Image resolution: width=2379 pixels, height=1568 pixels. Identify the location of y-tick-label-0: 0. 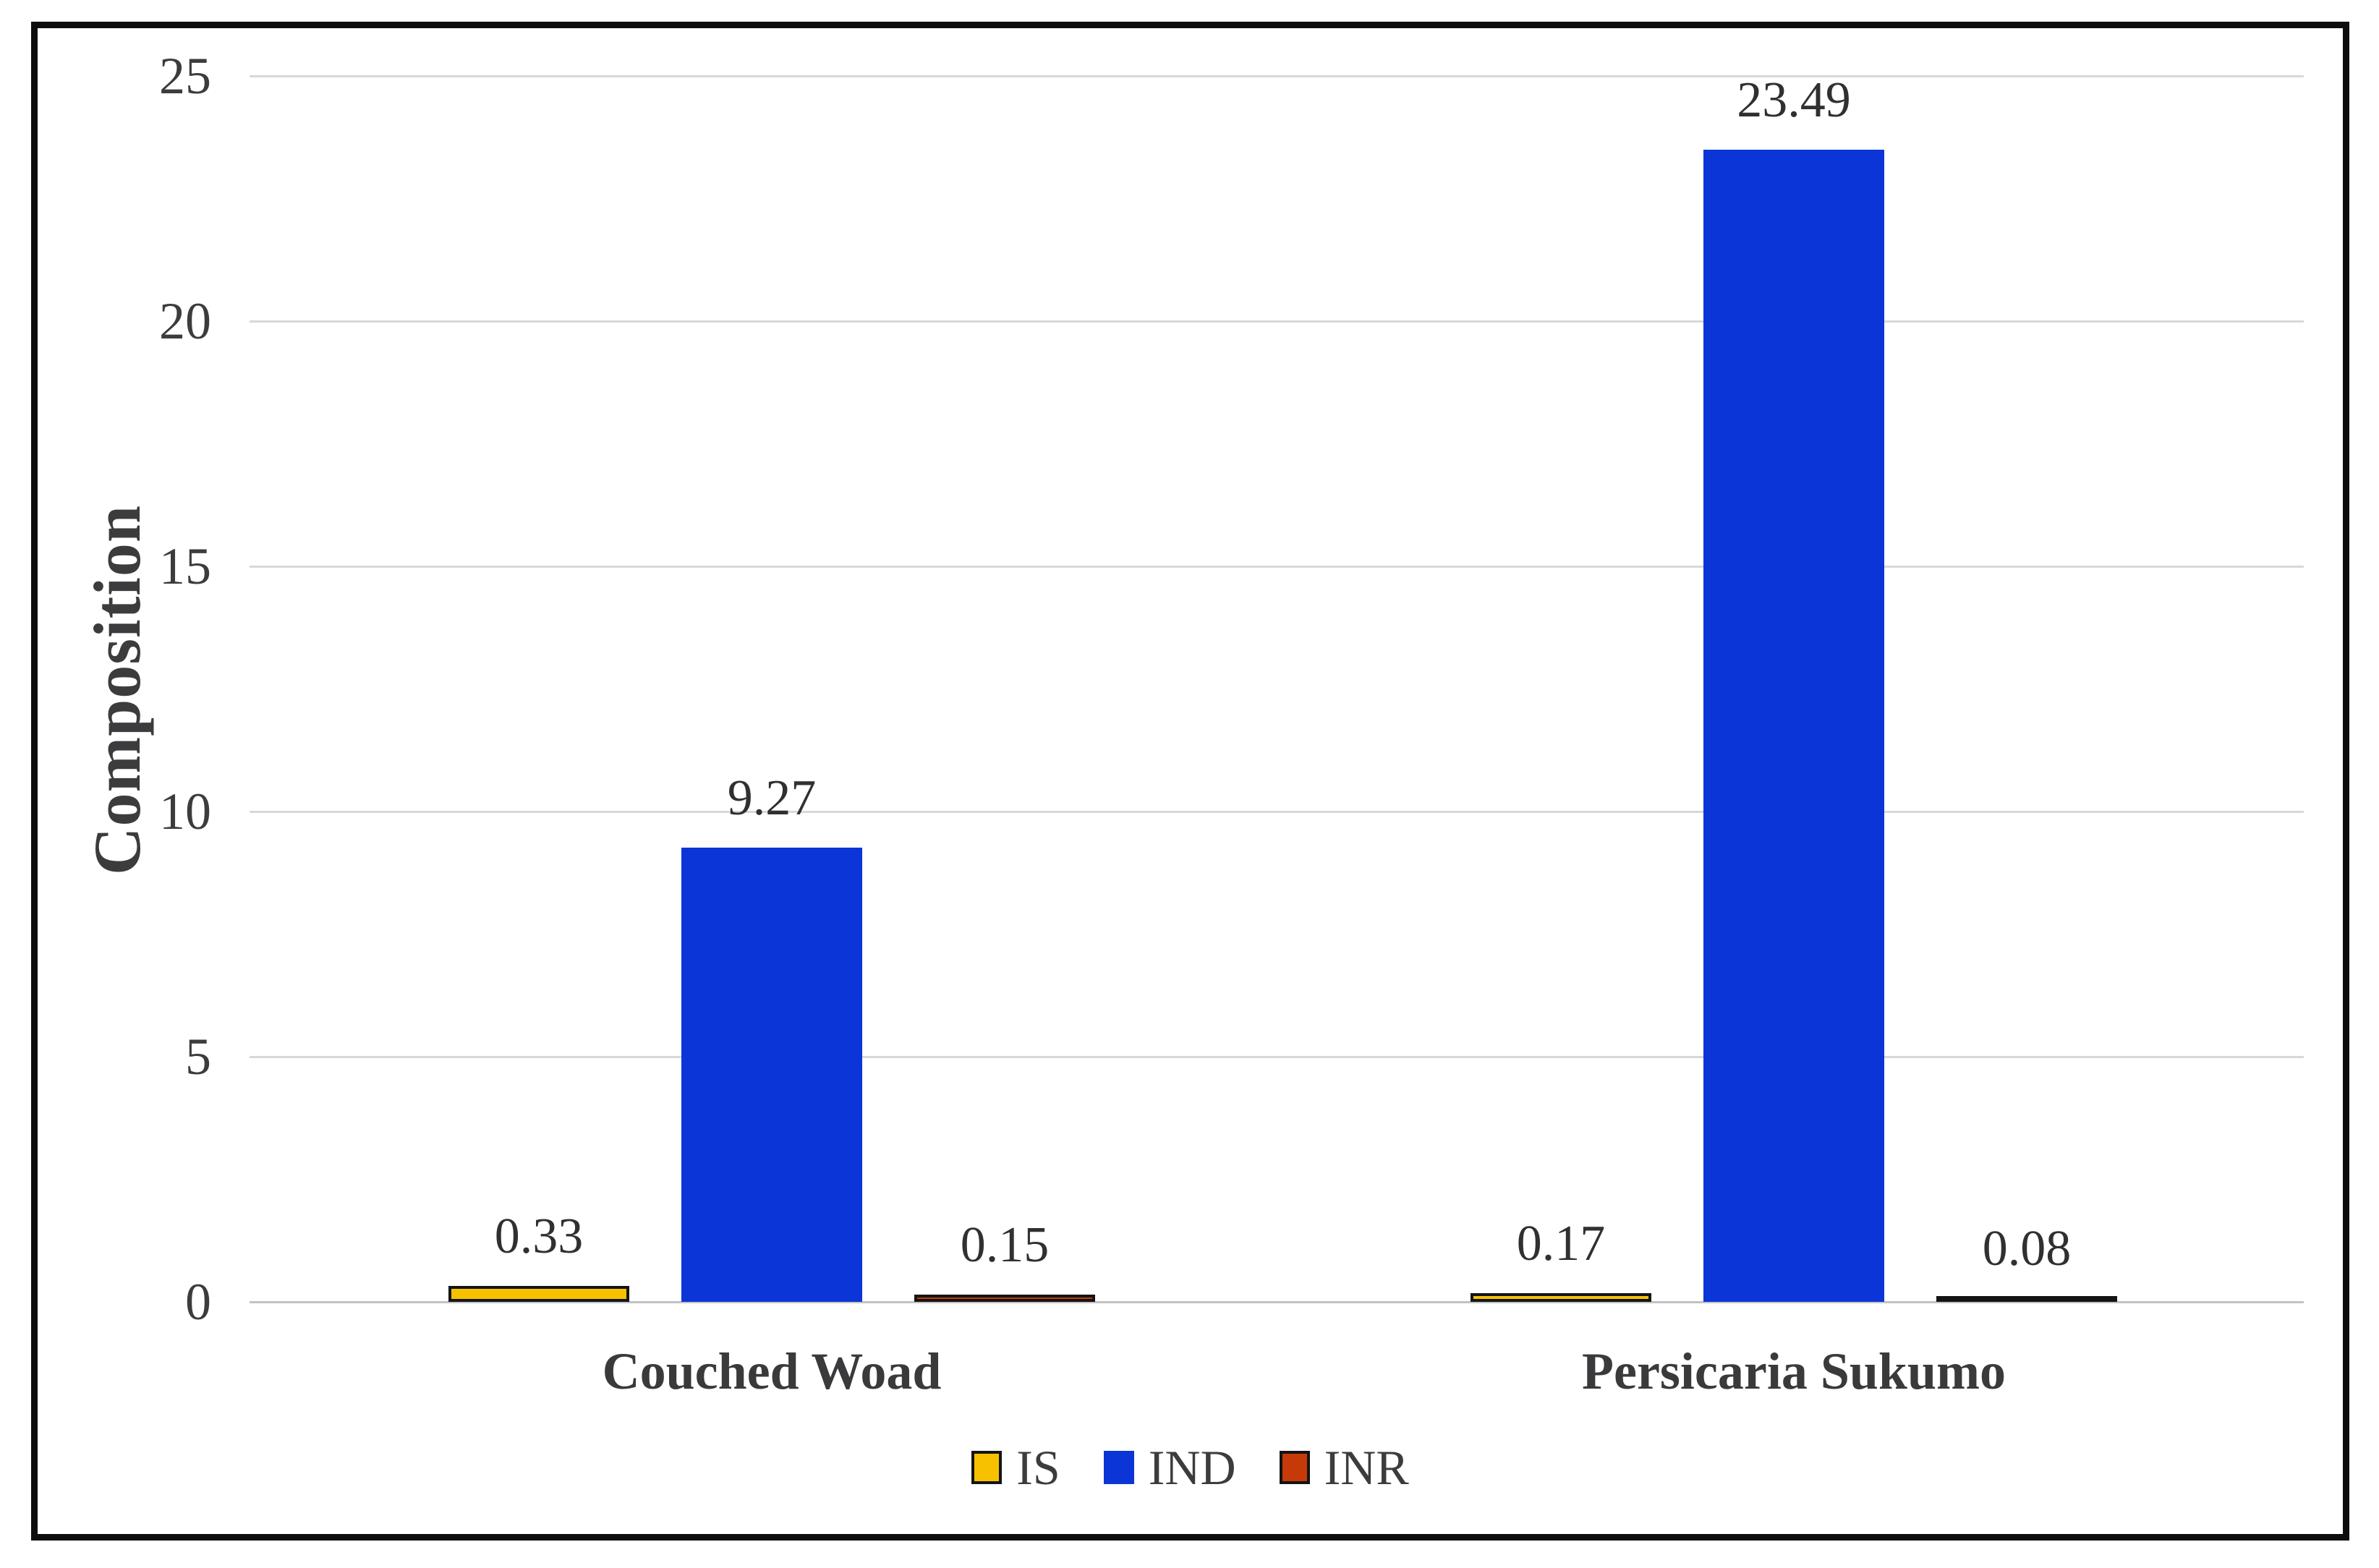
(198, 1302).